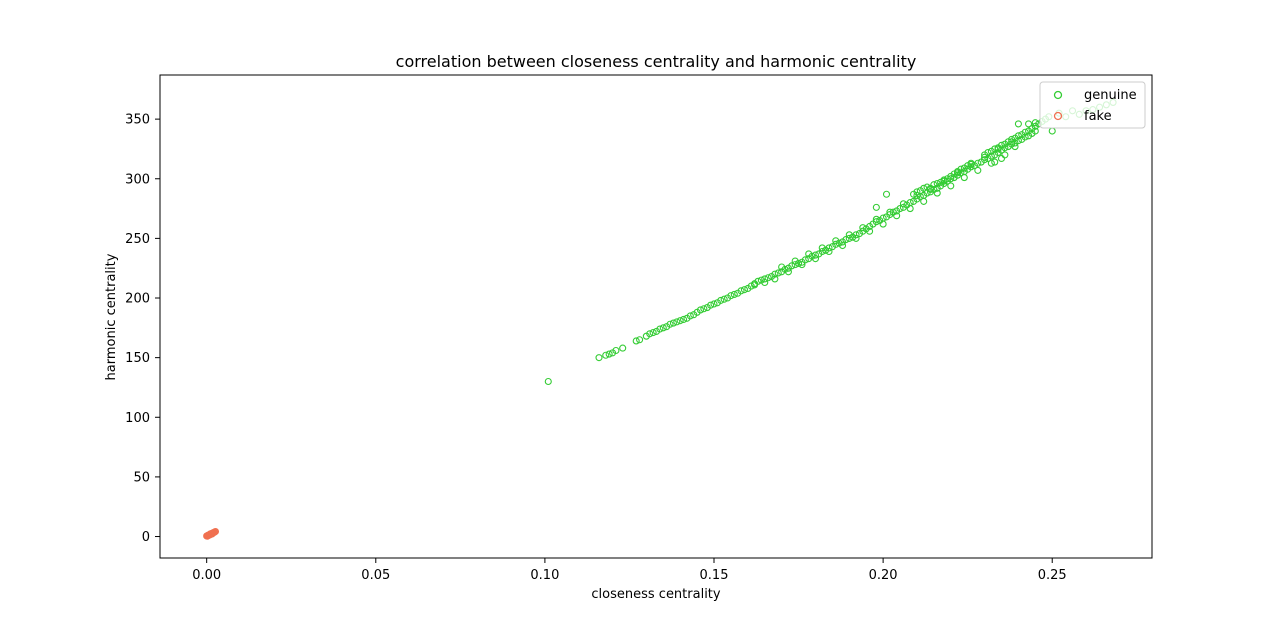 The height and width of the screenshot is (627, 1280). Describe the element at coordinates (1098, 116) in the screenshot. I see `legend-label-fake: fake` at that location.